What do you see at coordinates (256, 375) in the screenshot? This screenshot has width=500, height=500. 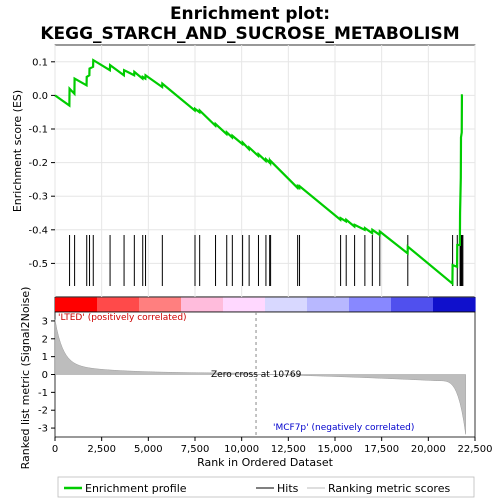 I see `zero-cross-annotation: Zero cross at 10769` at bounding box center [256, 375].